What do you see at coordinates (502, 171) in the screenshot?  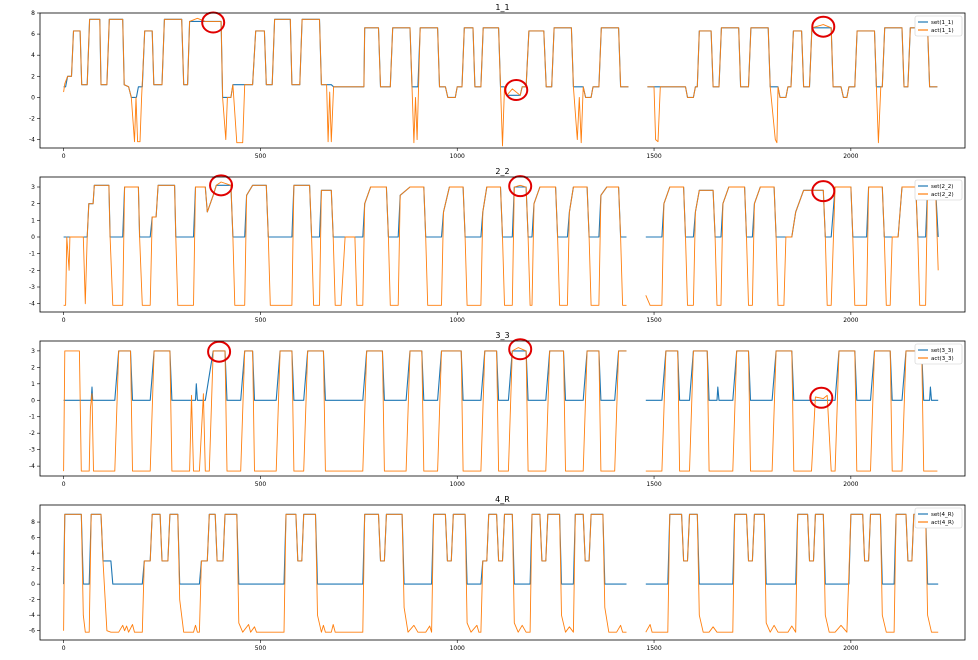 I see `chart-title: 2_2` at bounding box center [502, 171].